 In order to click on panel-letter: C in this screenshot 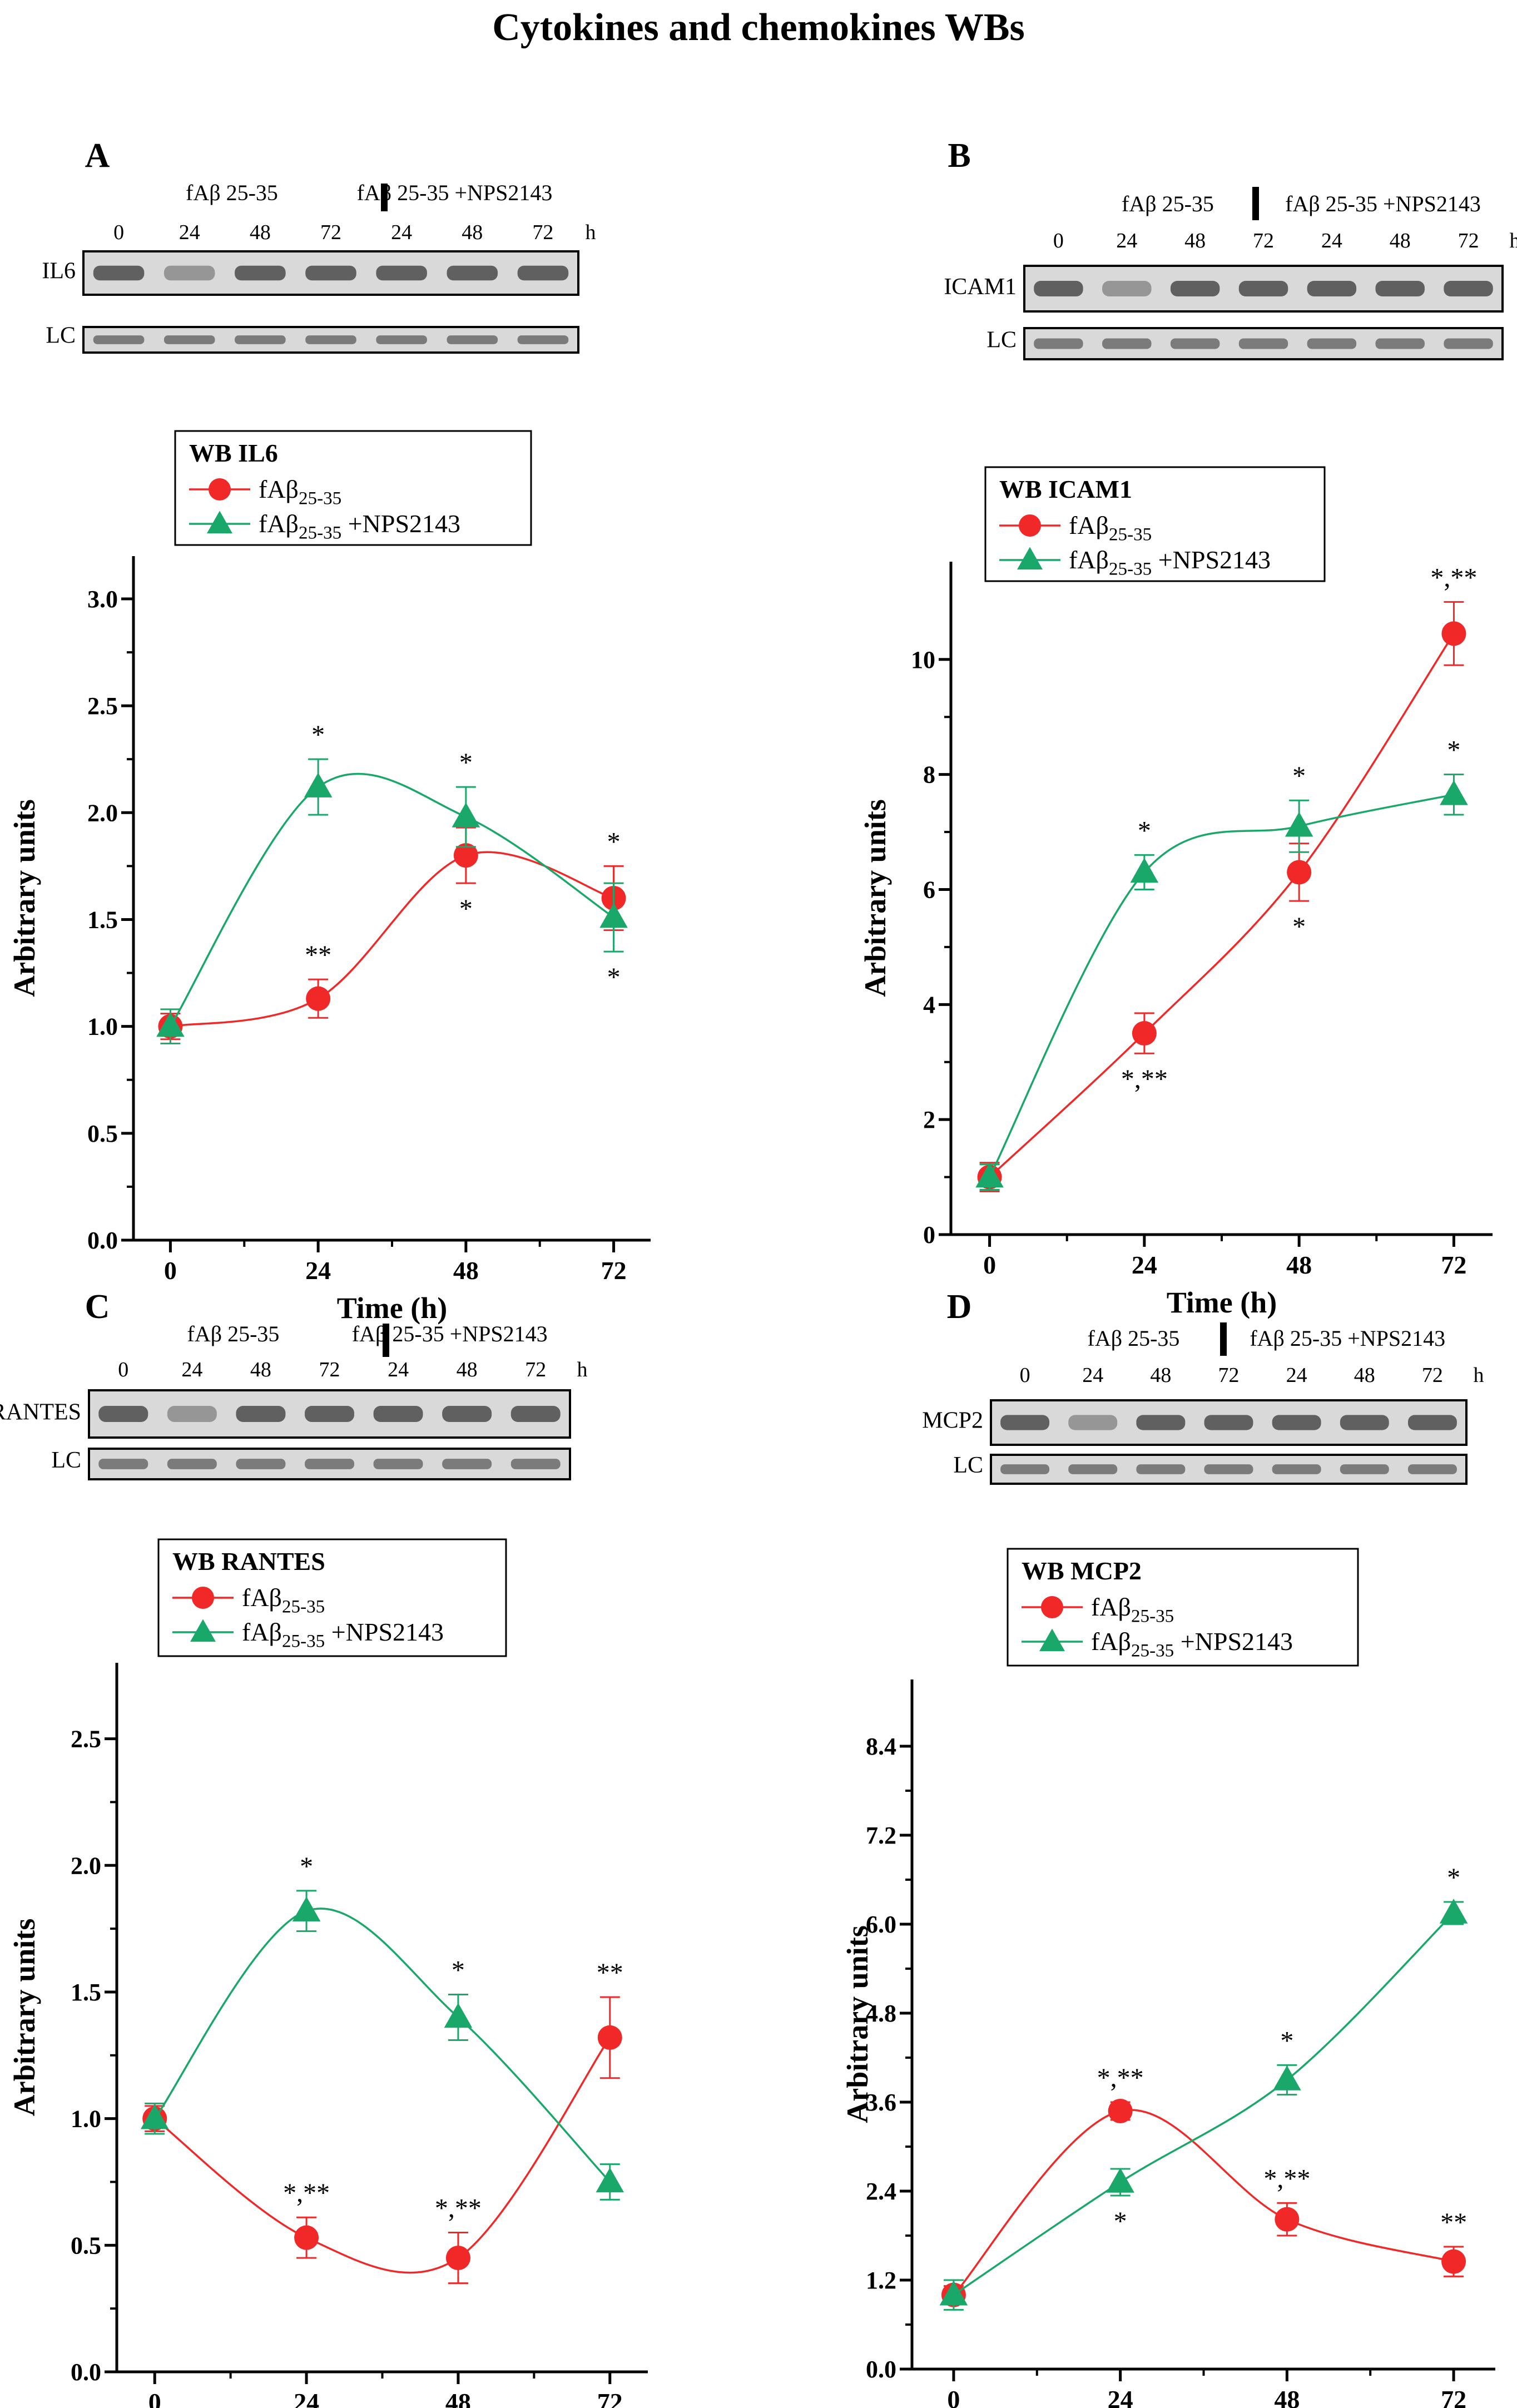, I will do `click(97, 1307)`.